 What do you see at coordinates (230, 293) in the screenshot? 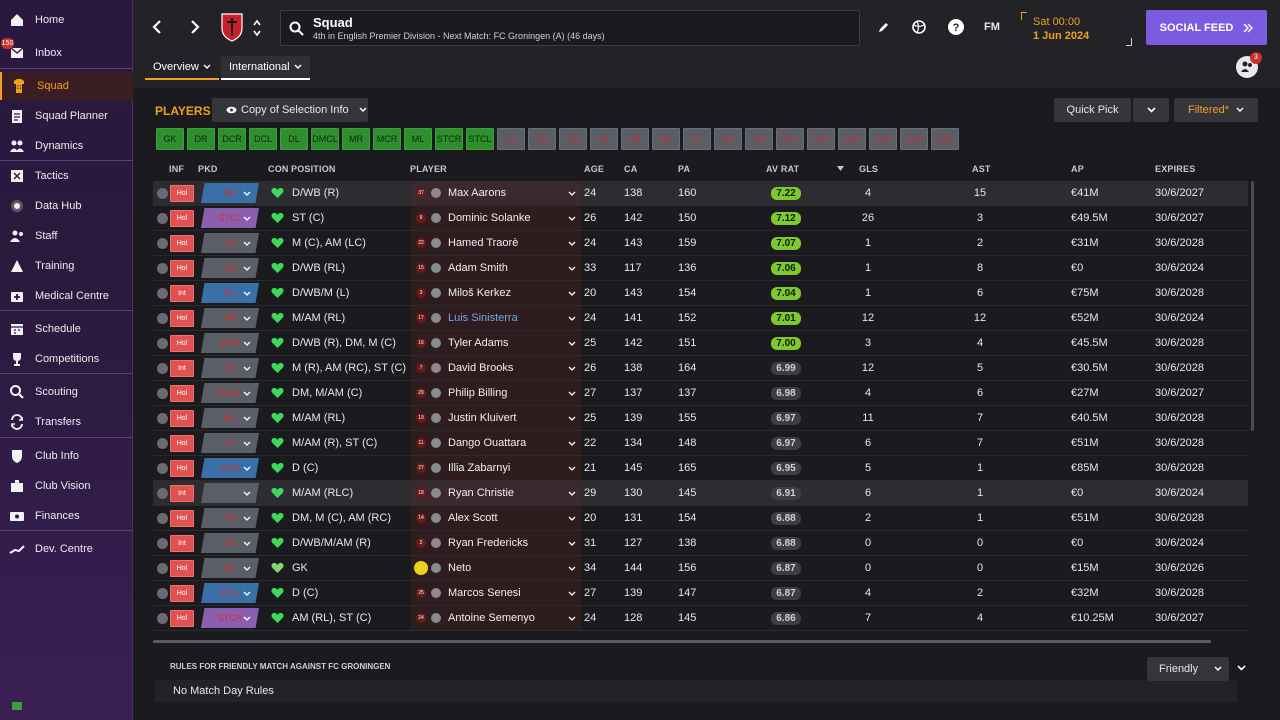
I see `picked-position-badge: DL` at bounding box center [230, 293].